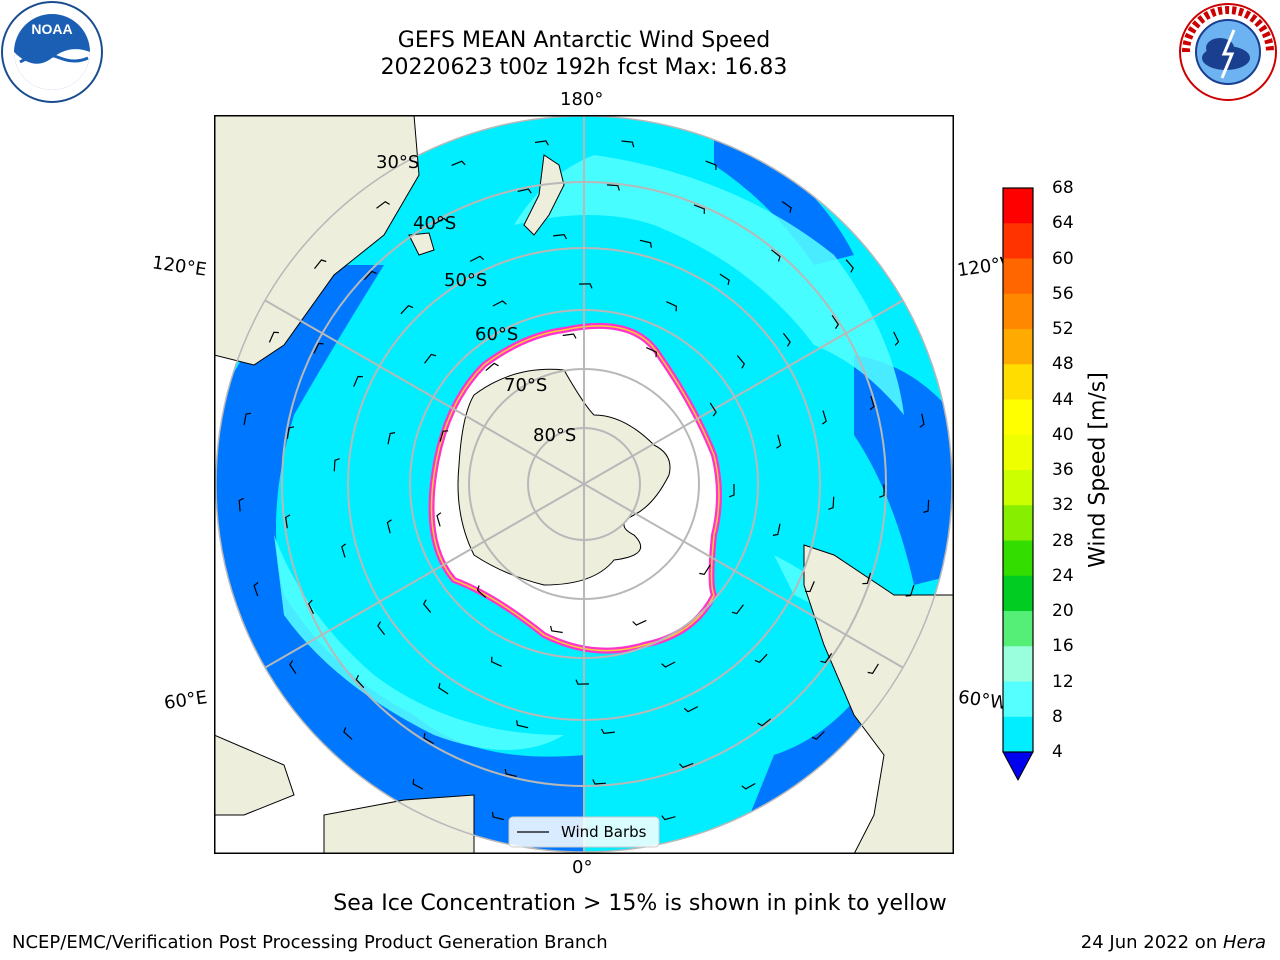  I want to click on lat-label-40s: 40°S, so click(435, 223).